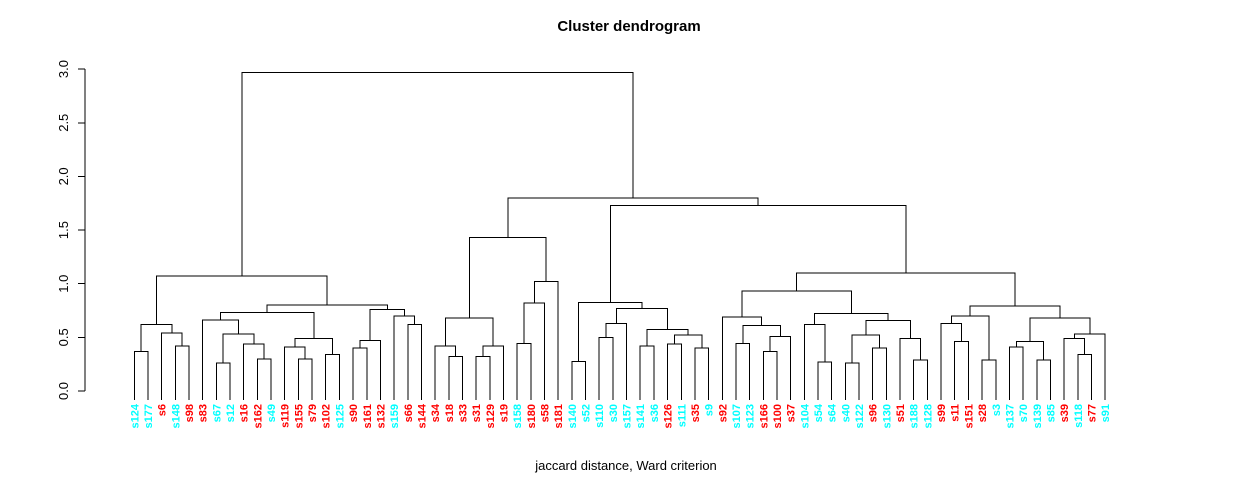 Image resolution: width=1238 pixels, height=500 pixels. What do you see at coordinates (751, 416) in the screenshot?
I see `leaf-label-s123: s123` at bounding box center [751, 416].